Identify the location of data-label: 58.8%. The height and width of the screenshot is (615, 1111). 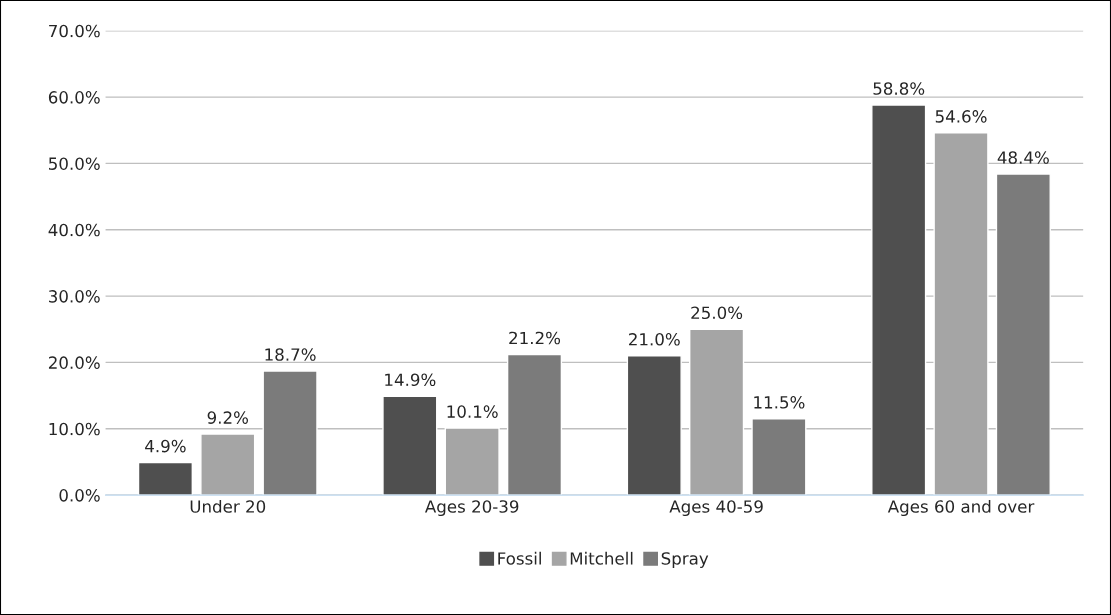
(899, 88).